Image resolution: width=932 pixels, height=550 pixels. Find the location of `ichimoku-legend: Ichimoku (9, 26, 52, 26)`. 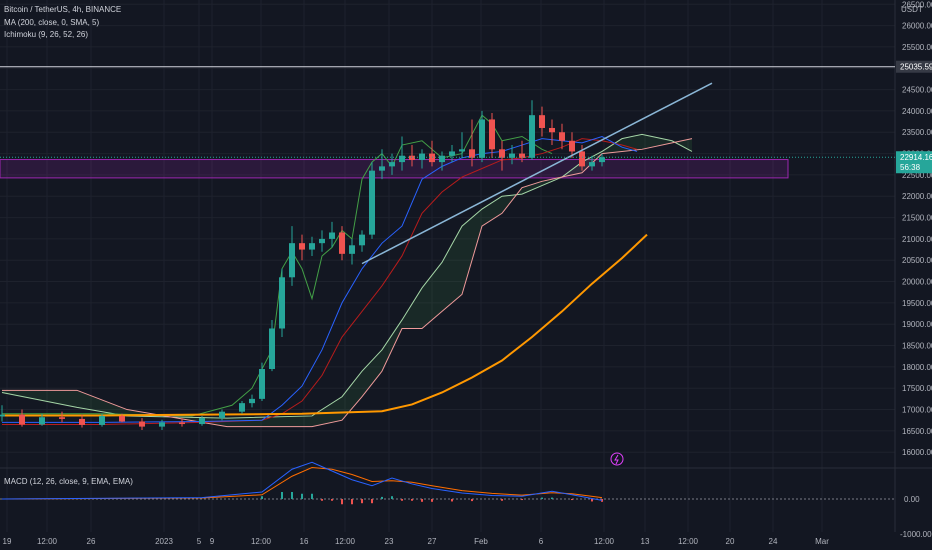

ichimoku-legend: Ichimoku (9, 26, 52, 26) is located at coordinates (46, 34).